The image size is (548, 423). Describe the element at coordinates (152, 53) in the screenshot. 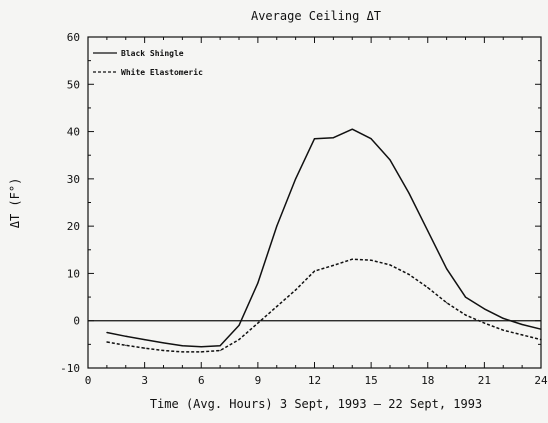

I see `legend-label-black-shingle: Black Shingle` at that location.